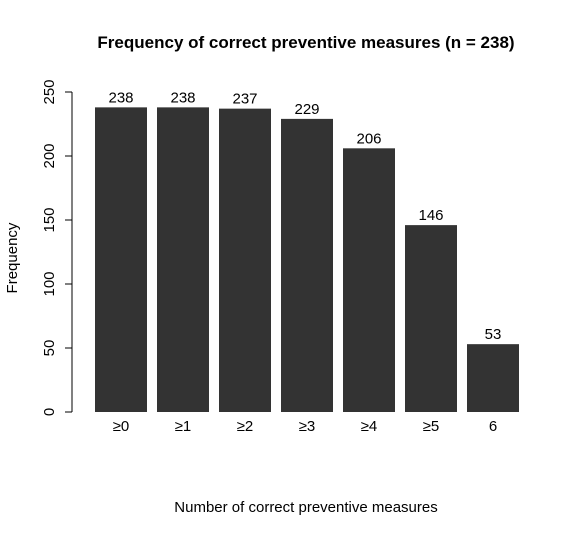 The height and width of the screenshot is (536, 575). What do you see at coordinates (305, 507) in the screenshot?
I see `x-axis-label: Number of correct preventive measures` at bounding box center [305, 507].